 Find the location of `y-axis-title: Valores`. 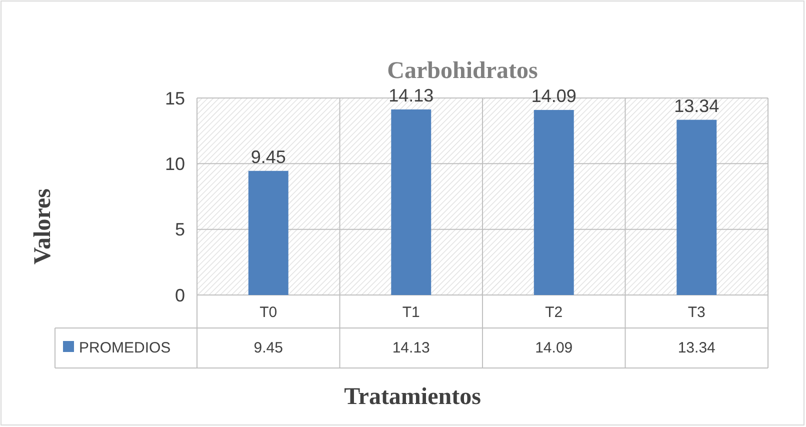

y-axis-title: Valores is located at coordinates (43, 226).